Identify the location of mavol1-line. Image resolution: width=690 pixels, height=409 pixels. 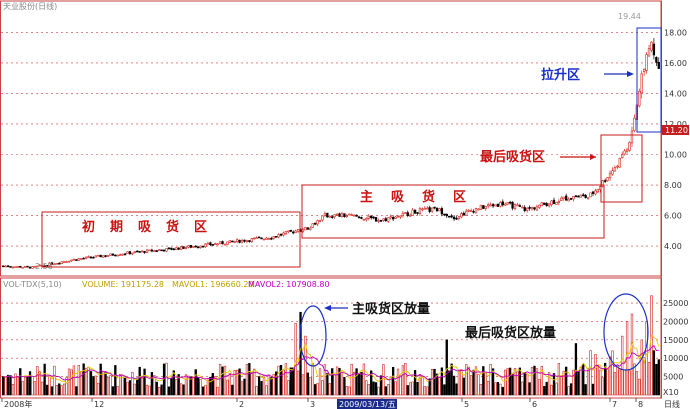
(331, 359).